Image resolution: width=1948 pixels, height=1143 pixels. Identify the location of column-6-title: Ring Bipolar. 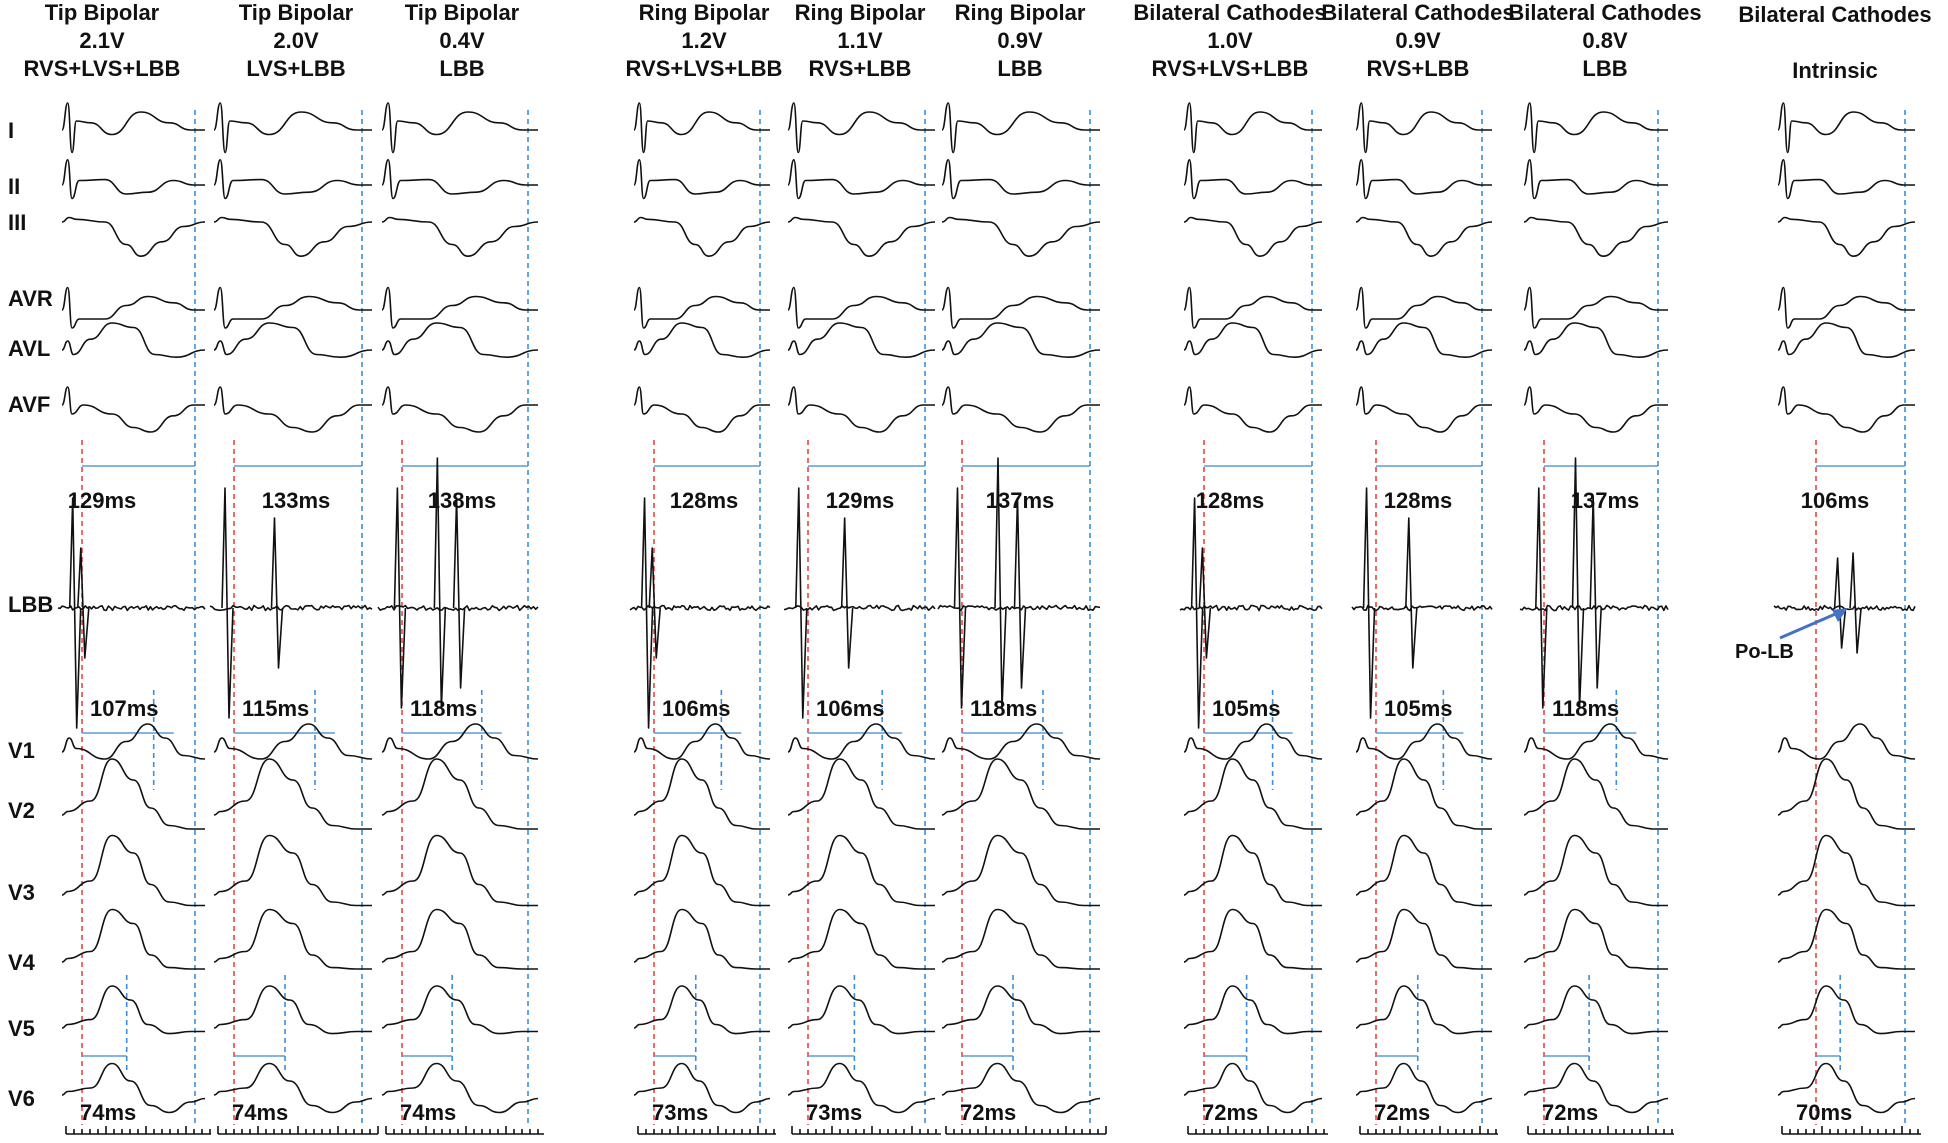
(1020, 12).